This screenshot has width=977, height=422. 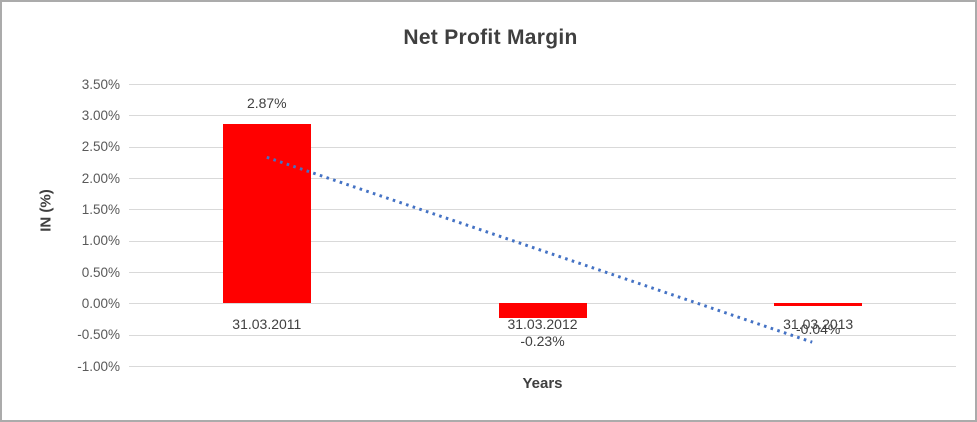 What do you see at coordinates (98, 335) in the screenshot?
I see `y-axis-tick-label: -0.50%` at bounding box center [98, 335].